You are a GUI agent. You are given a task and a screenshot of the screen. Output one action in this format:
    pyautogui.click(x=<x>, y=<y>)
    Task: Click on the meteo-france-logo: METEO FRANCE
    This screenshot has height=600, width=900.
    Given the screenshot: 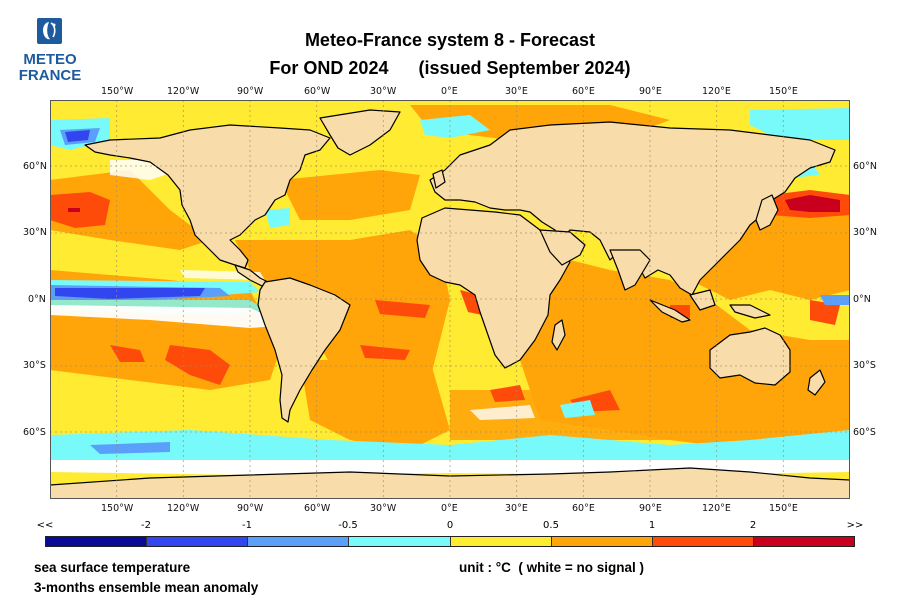 What is the action you would take?
    pyautogui.click(x=50, y=51)
    